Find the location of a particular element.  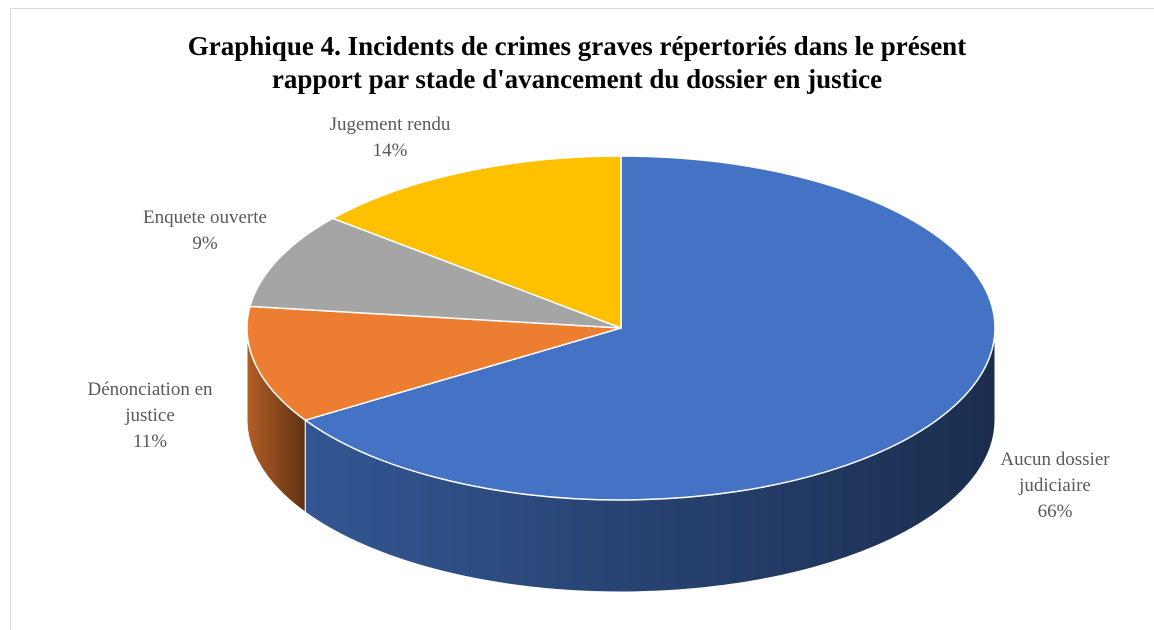

value-label: 66% is located at coordinates (1055, 511).